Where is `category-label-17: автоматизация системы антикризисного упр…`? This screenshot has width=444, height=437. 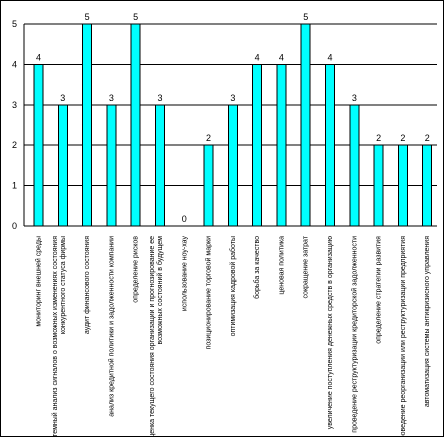
category-label-17: автоматизация системы антикризисного упр… is located at coordinates (427, 321).